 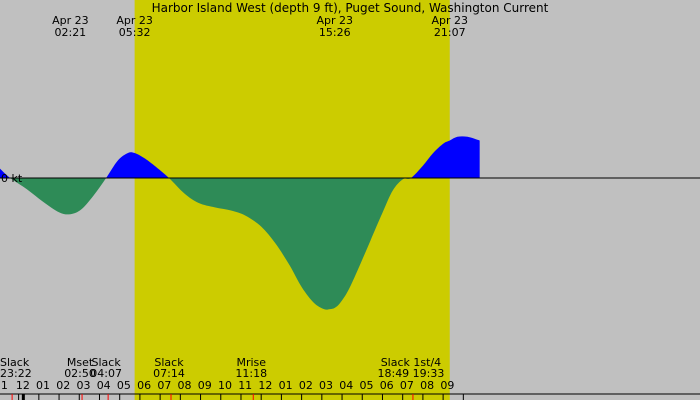 What do you see at coordinates (106, 373) in the screenshot?
I see `bottom-event-time: 04:07` at bounding box center [106, 373].